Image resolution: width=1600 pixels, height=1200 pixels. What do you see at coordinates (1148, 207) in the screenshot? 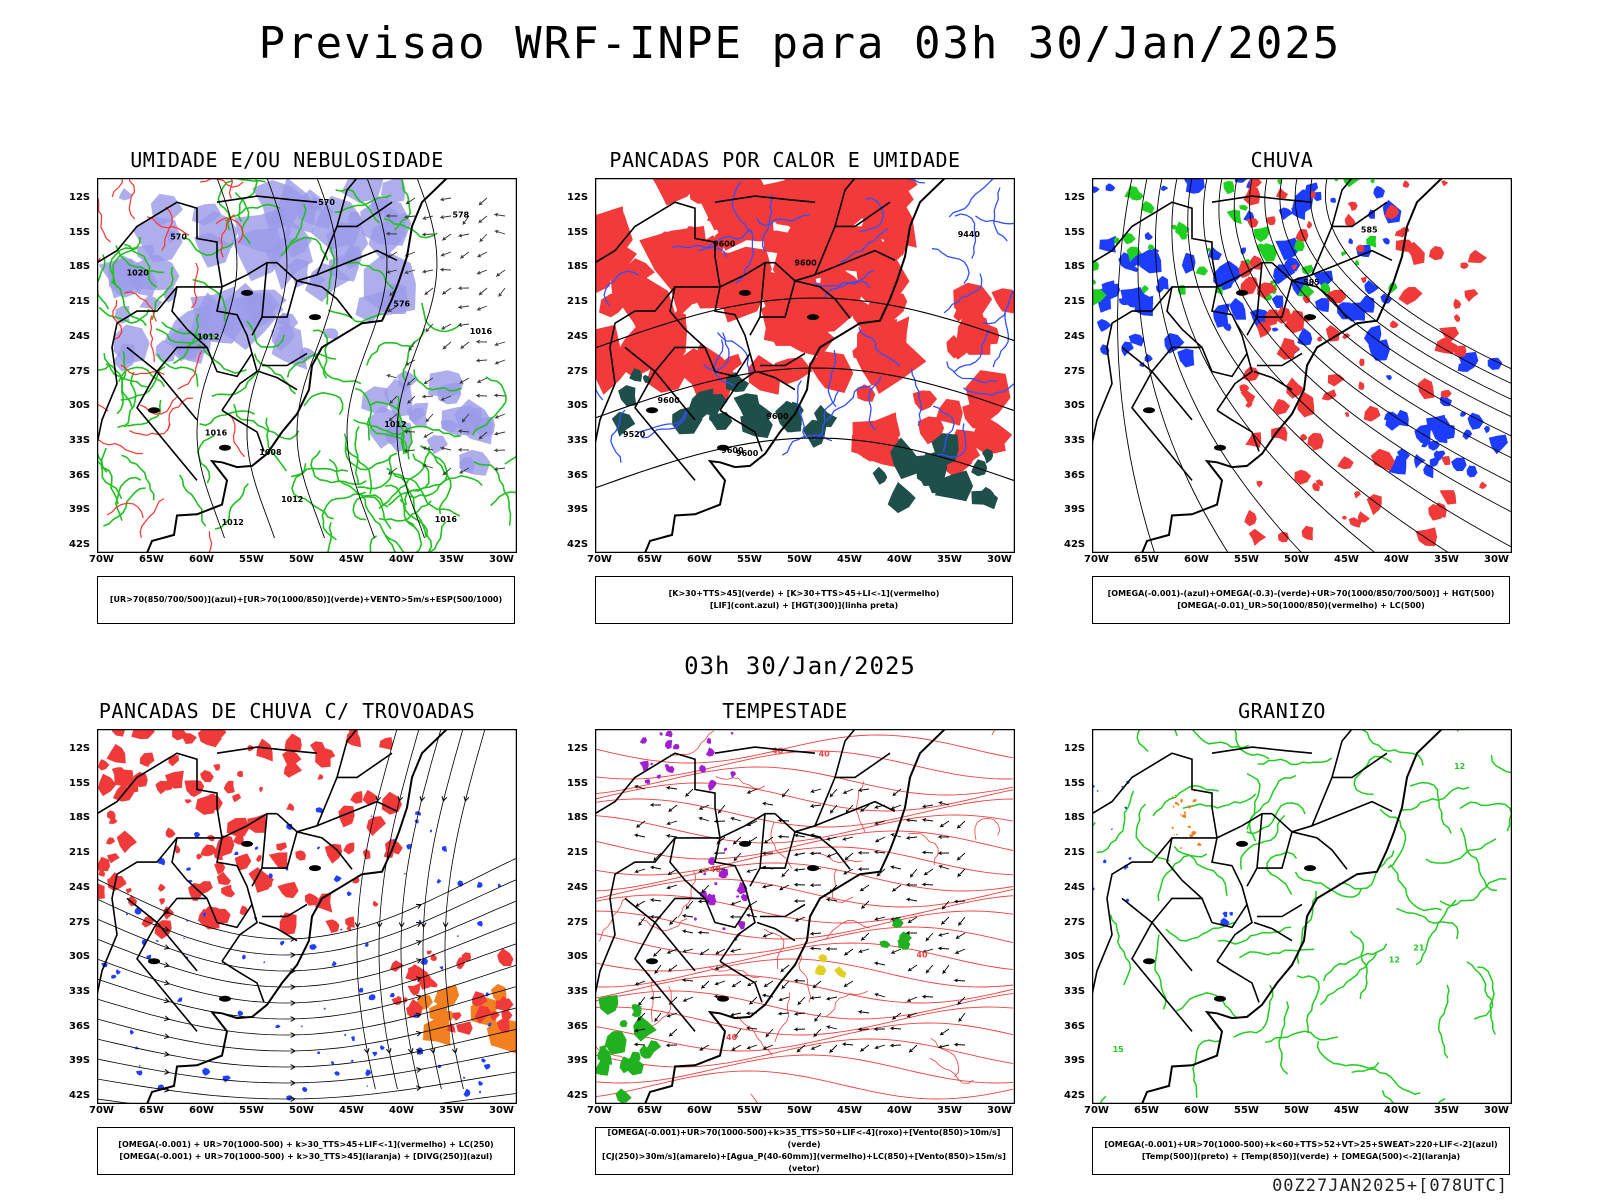
I see `omega-area-green` at bounding box center [1148, 207].